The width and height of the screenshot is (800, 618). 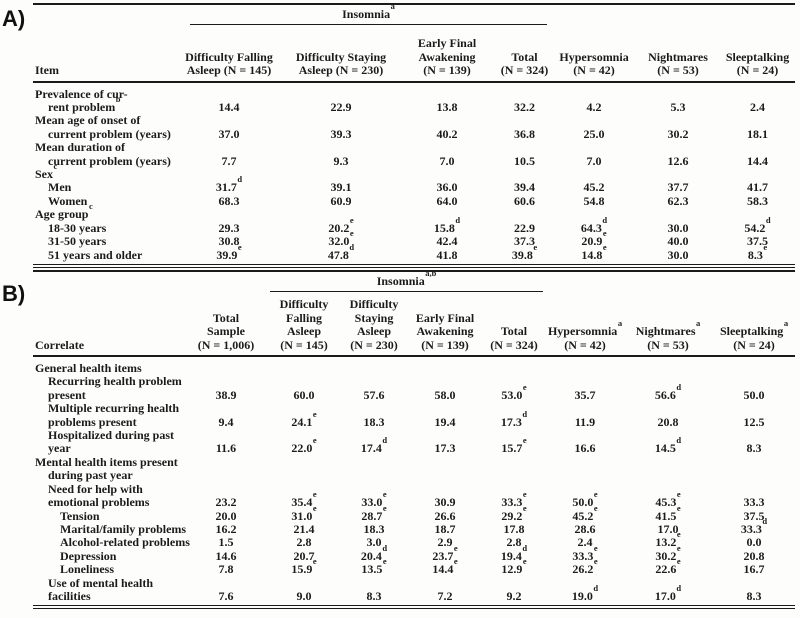 What do you see at coordinates (414, 200) in the screenshot?
I see `table-row: Women 68.3 60.9 64.0 60.6 54.8 62.3 58.3` at bounding box center [414, 200].